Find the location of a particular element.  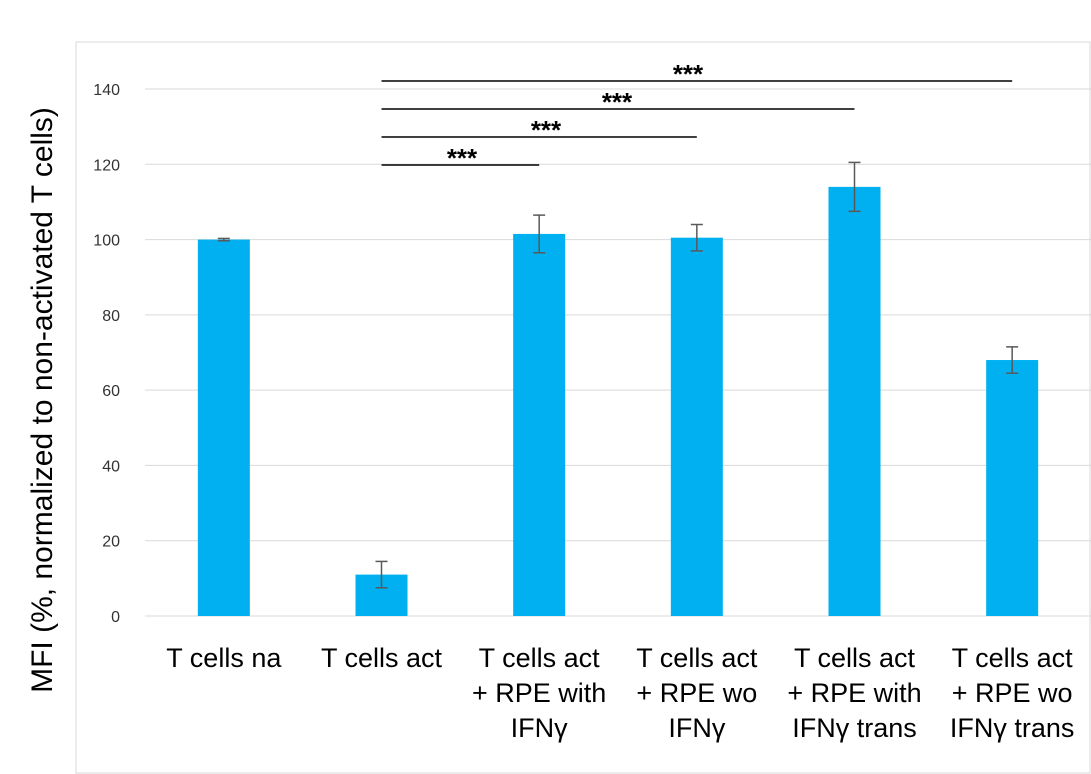

y-tick-label: 40 is located at coordinates (111, 466).